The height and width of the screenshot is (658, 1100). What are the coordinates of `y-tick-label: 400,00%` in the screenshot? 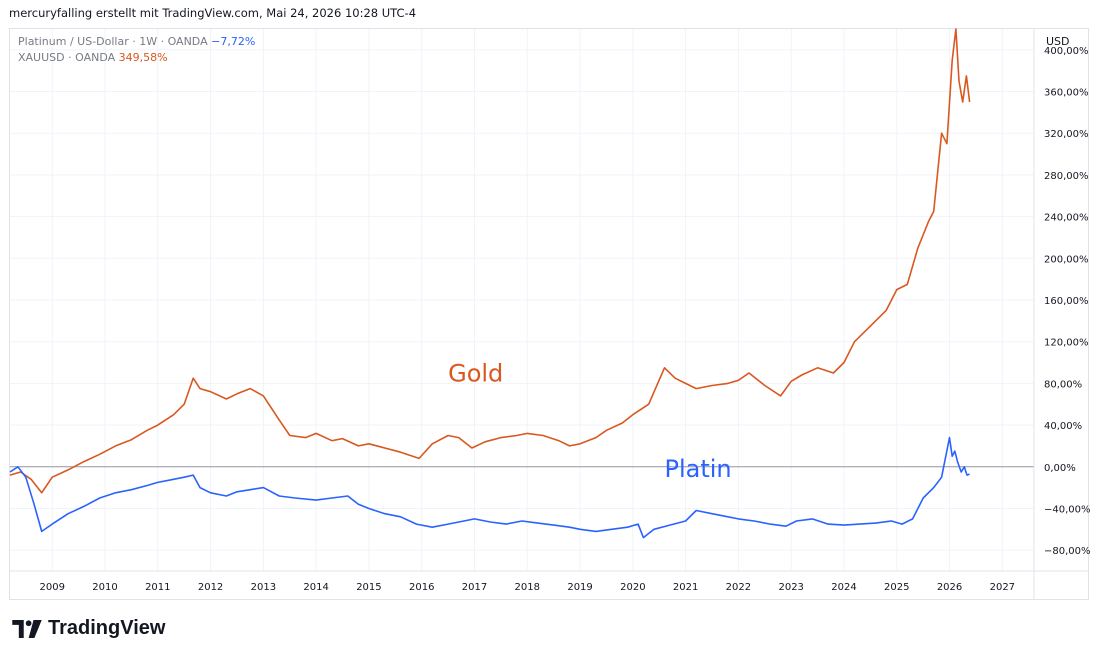 It's located at (1066, 51).